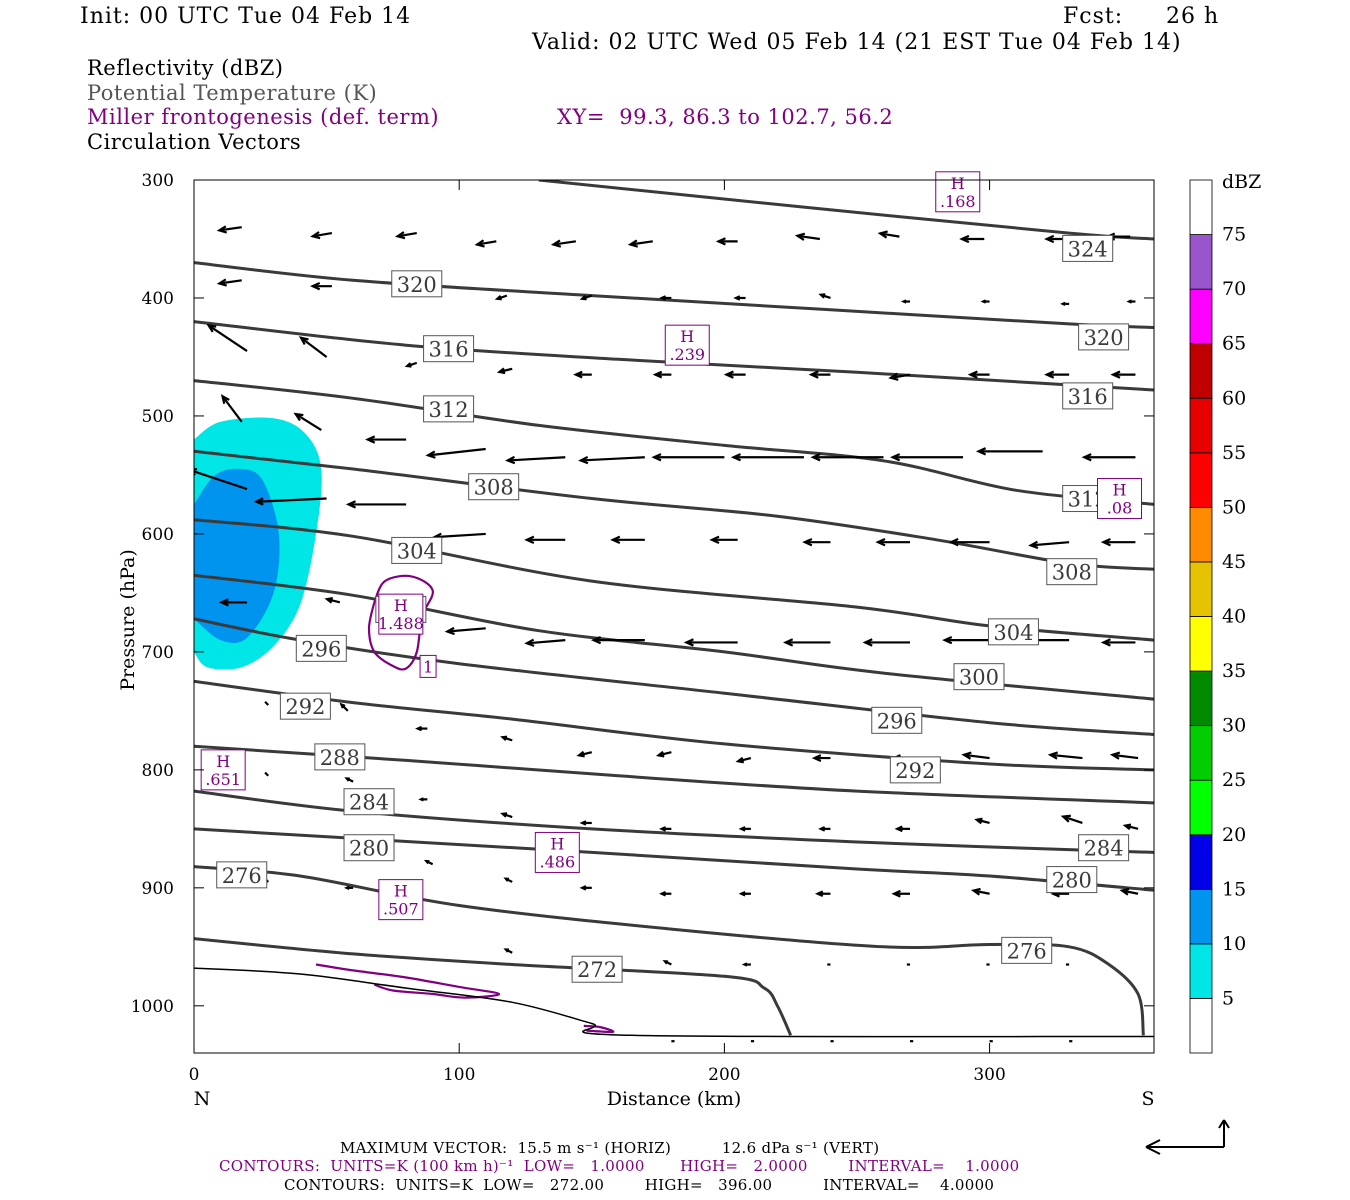 This screenshot has height=1200, width=1350. I want to click on forecast-label: Fcst:, so click(1093, 16).